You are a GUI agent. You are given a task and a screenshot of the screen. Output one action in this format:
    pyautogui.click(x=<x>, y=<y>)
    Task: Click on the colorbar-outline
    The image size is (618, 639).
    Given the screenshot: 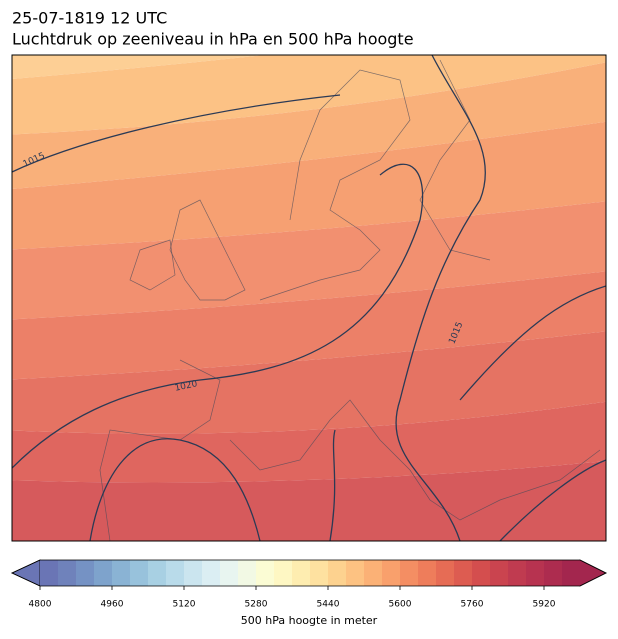 What is the action you would take?
    pyautogui.click(x=309, y=573)
    